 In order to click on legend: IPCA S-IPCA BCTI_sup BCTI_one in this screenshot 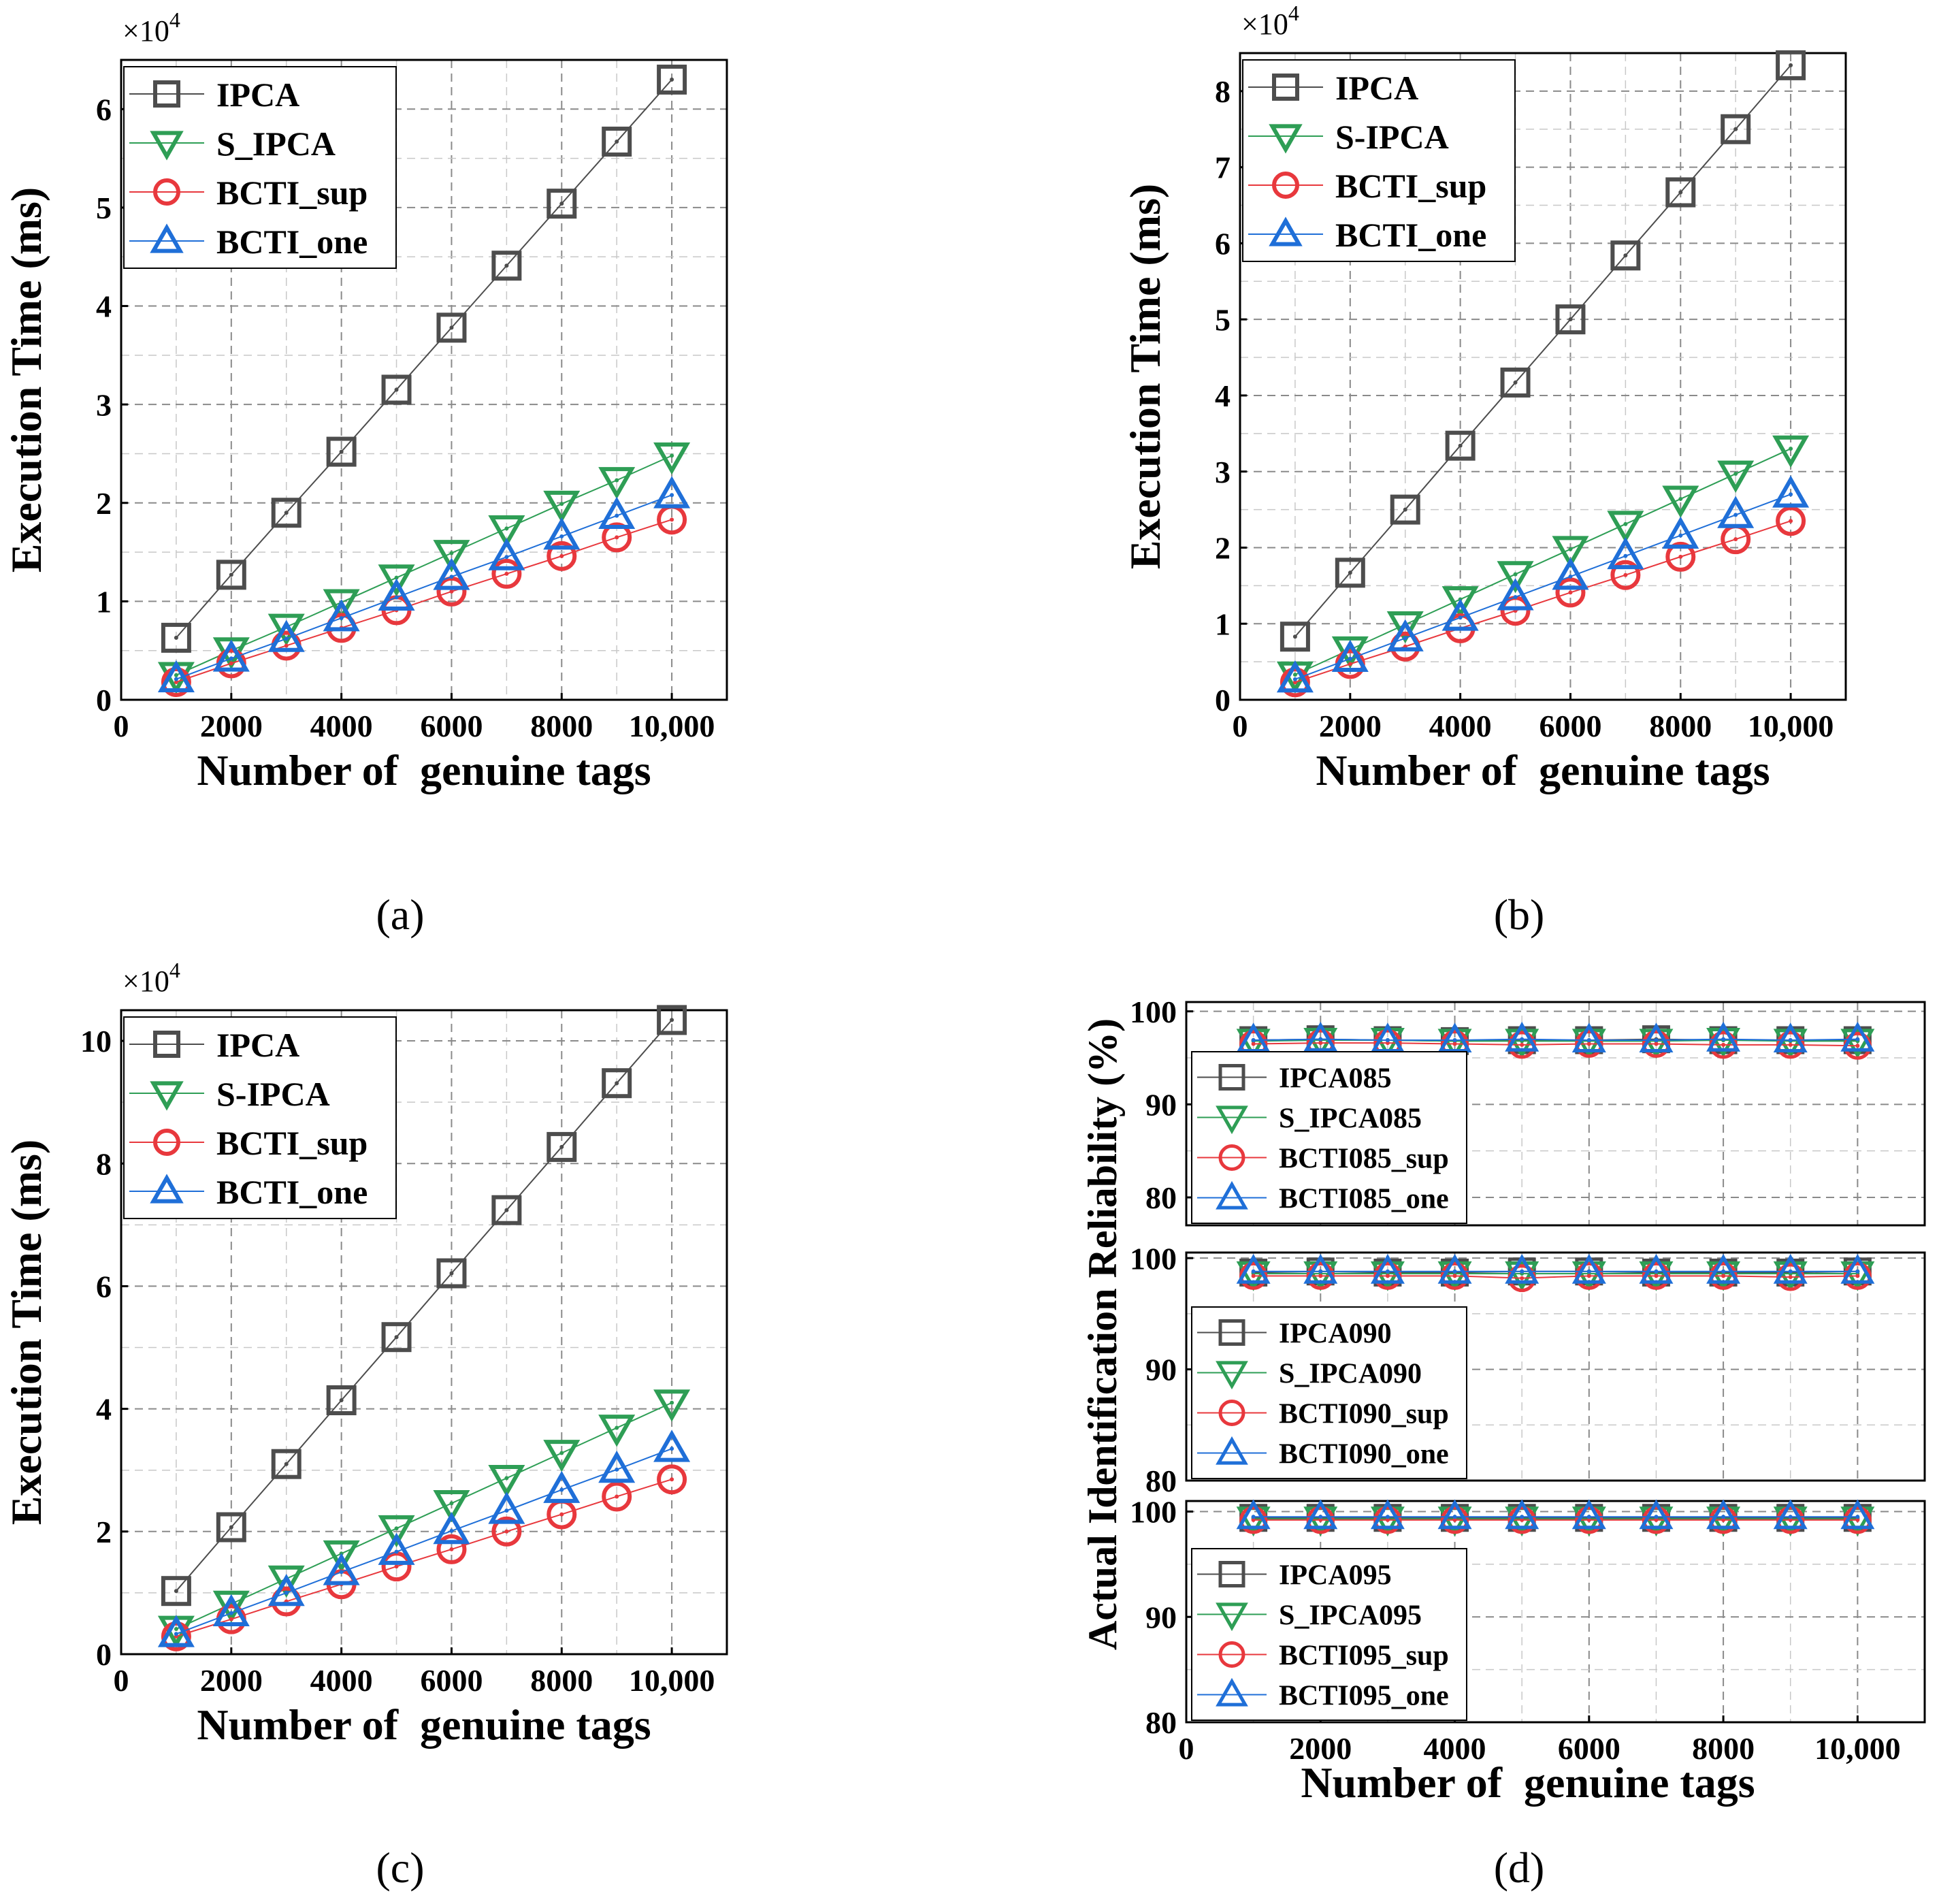, I will do `click(260, 1118)`.